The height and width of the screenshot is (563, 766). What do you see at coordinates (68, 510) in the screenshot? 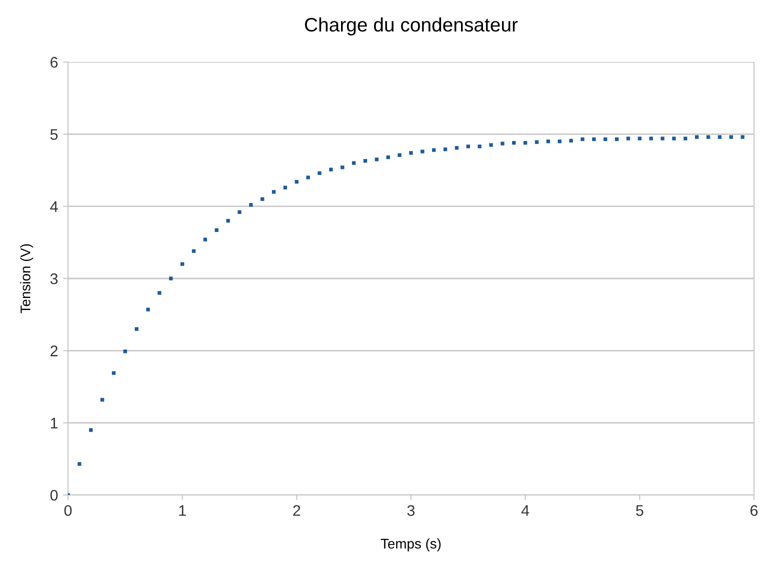
I see `x-tick-label: 0` at bounding box center [68, 510].